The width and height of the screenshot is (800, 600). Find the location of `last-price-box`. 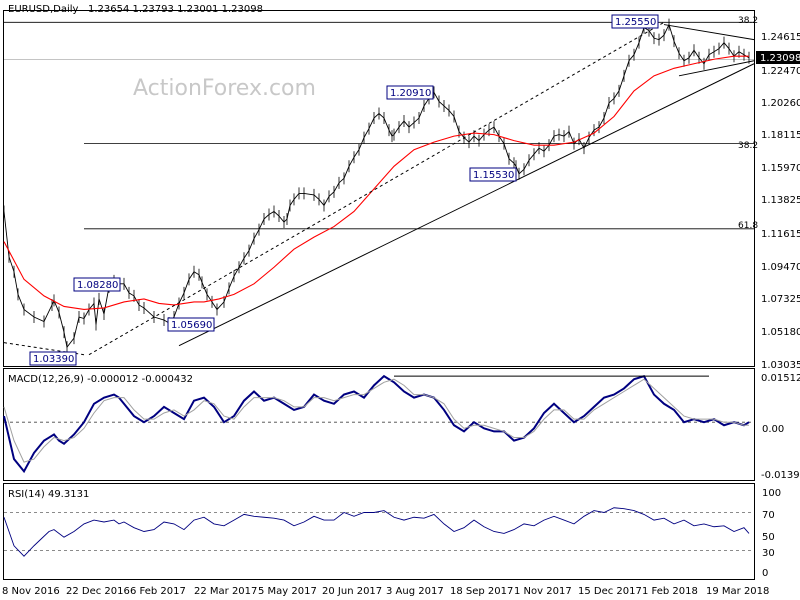

last-price-box is located at coordinates (778, 57).